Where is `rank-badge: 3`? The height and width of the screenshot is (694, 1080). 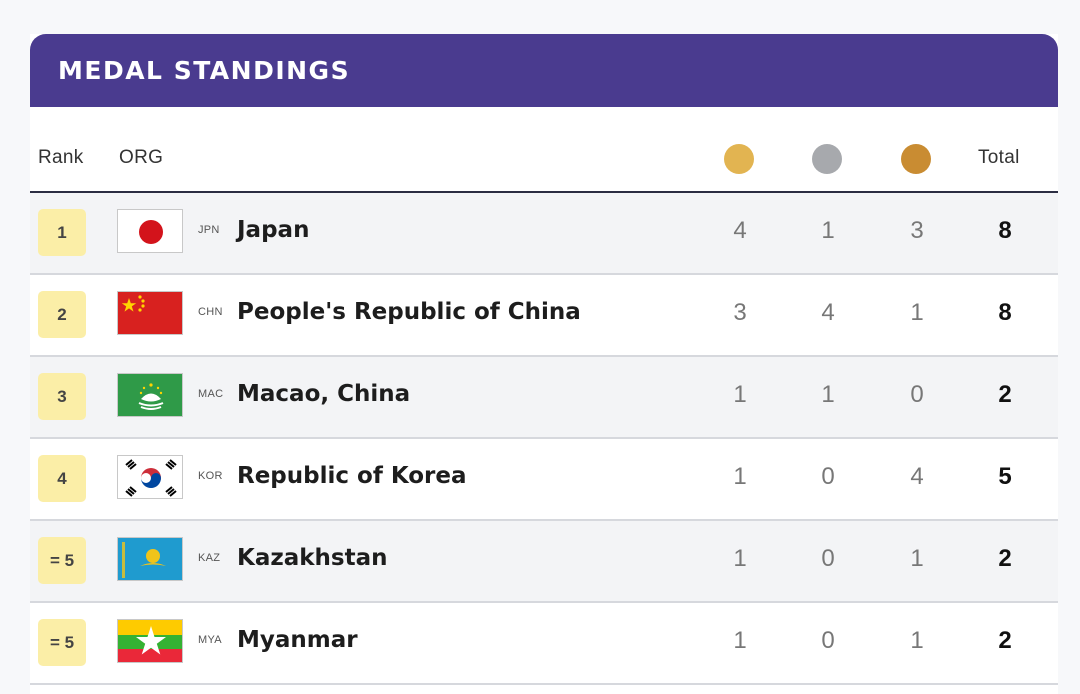 rank-badge: 3 is located at coordinates (62, 396).